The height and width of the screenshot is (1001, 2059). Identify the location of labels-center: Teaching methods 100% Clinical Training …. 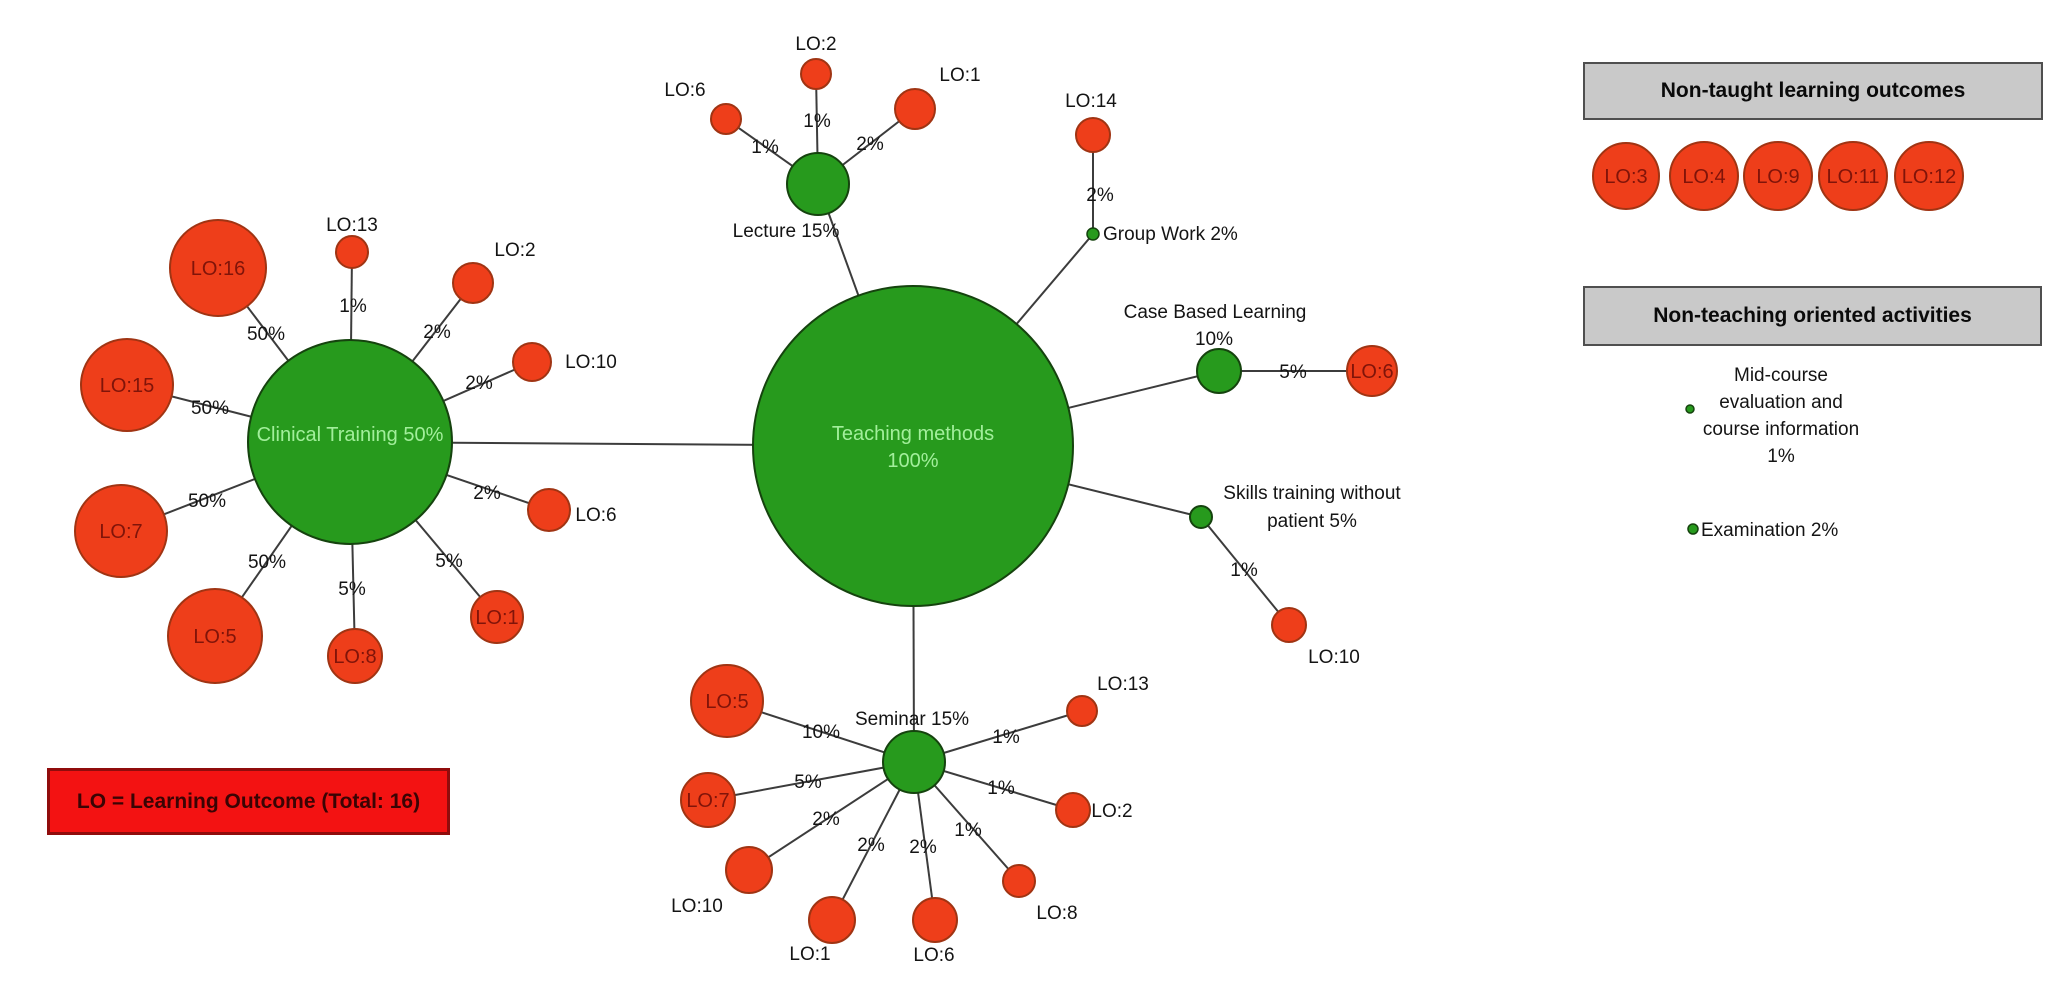
(626, 447).